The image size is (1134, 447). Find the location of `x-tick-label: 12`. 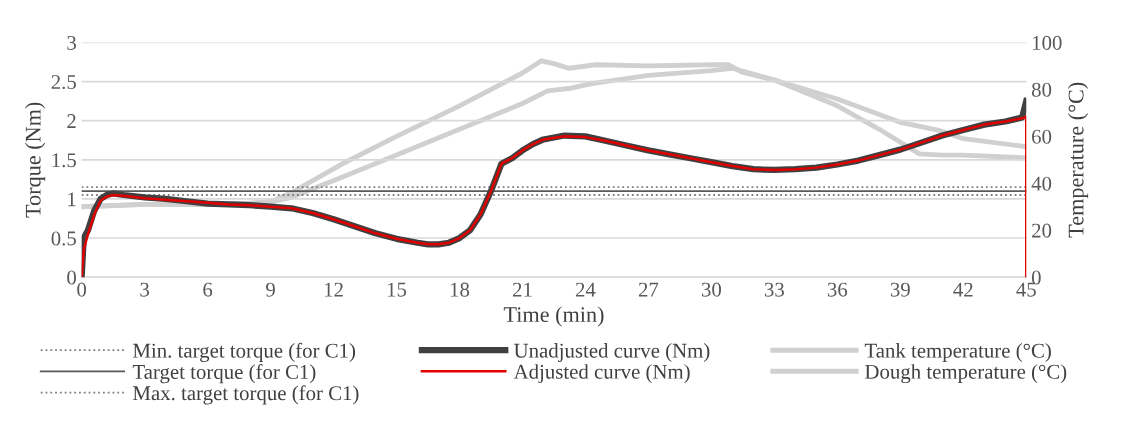

x-tick-label: 12 is located at coordinates (333, 289).